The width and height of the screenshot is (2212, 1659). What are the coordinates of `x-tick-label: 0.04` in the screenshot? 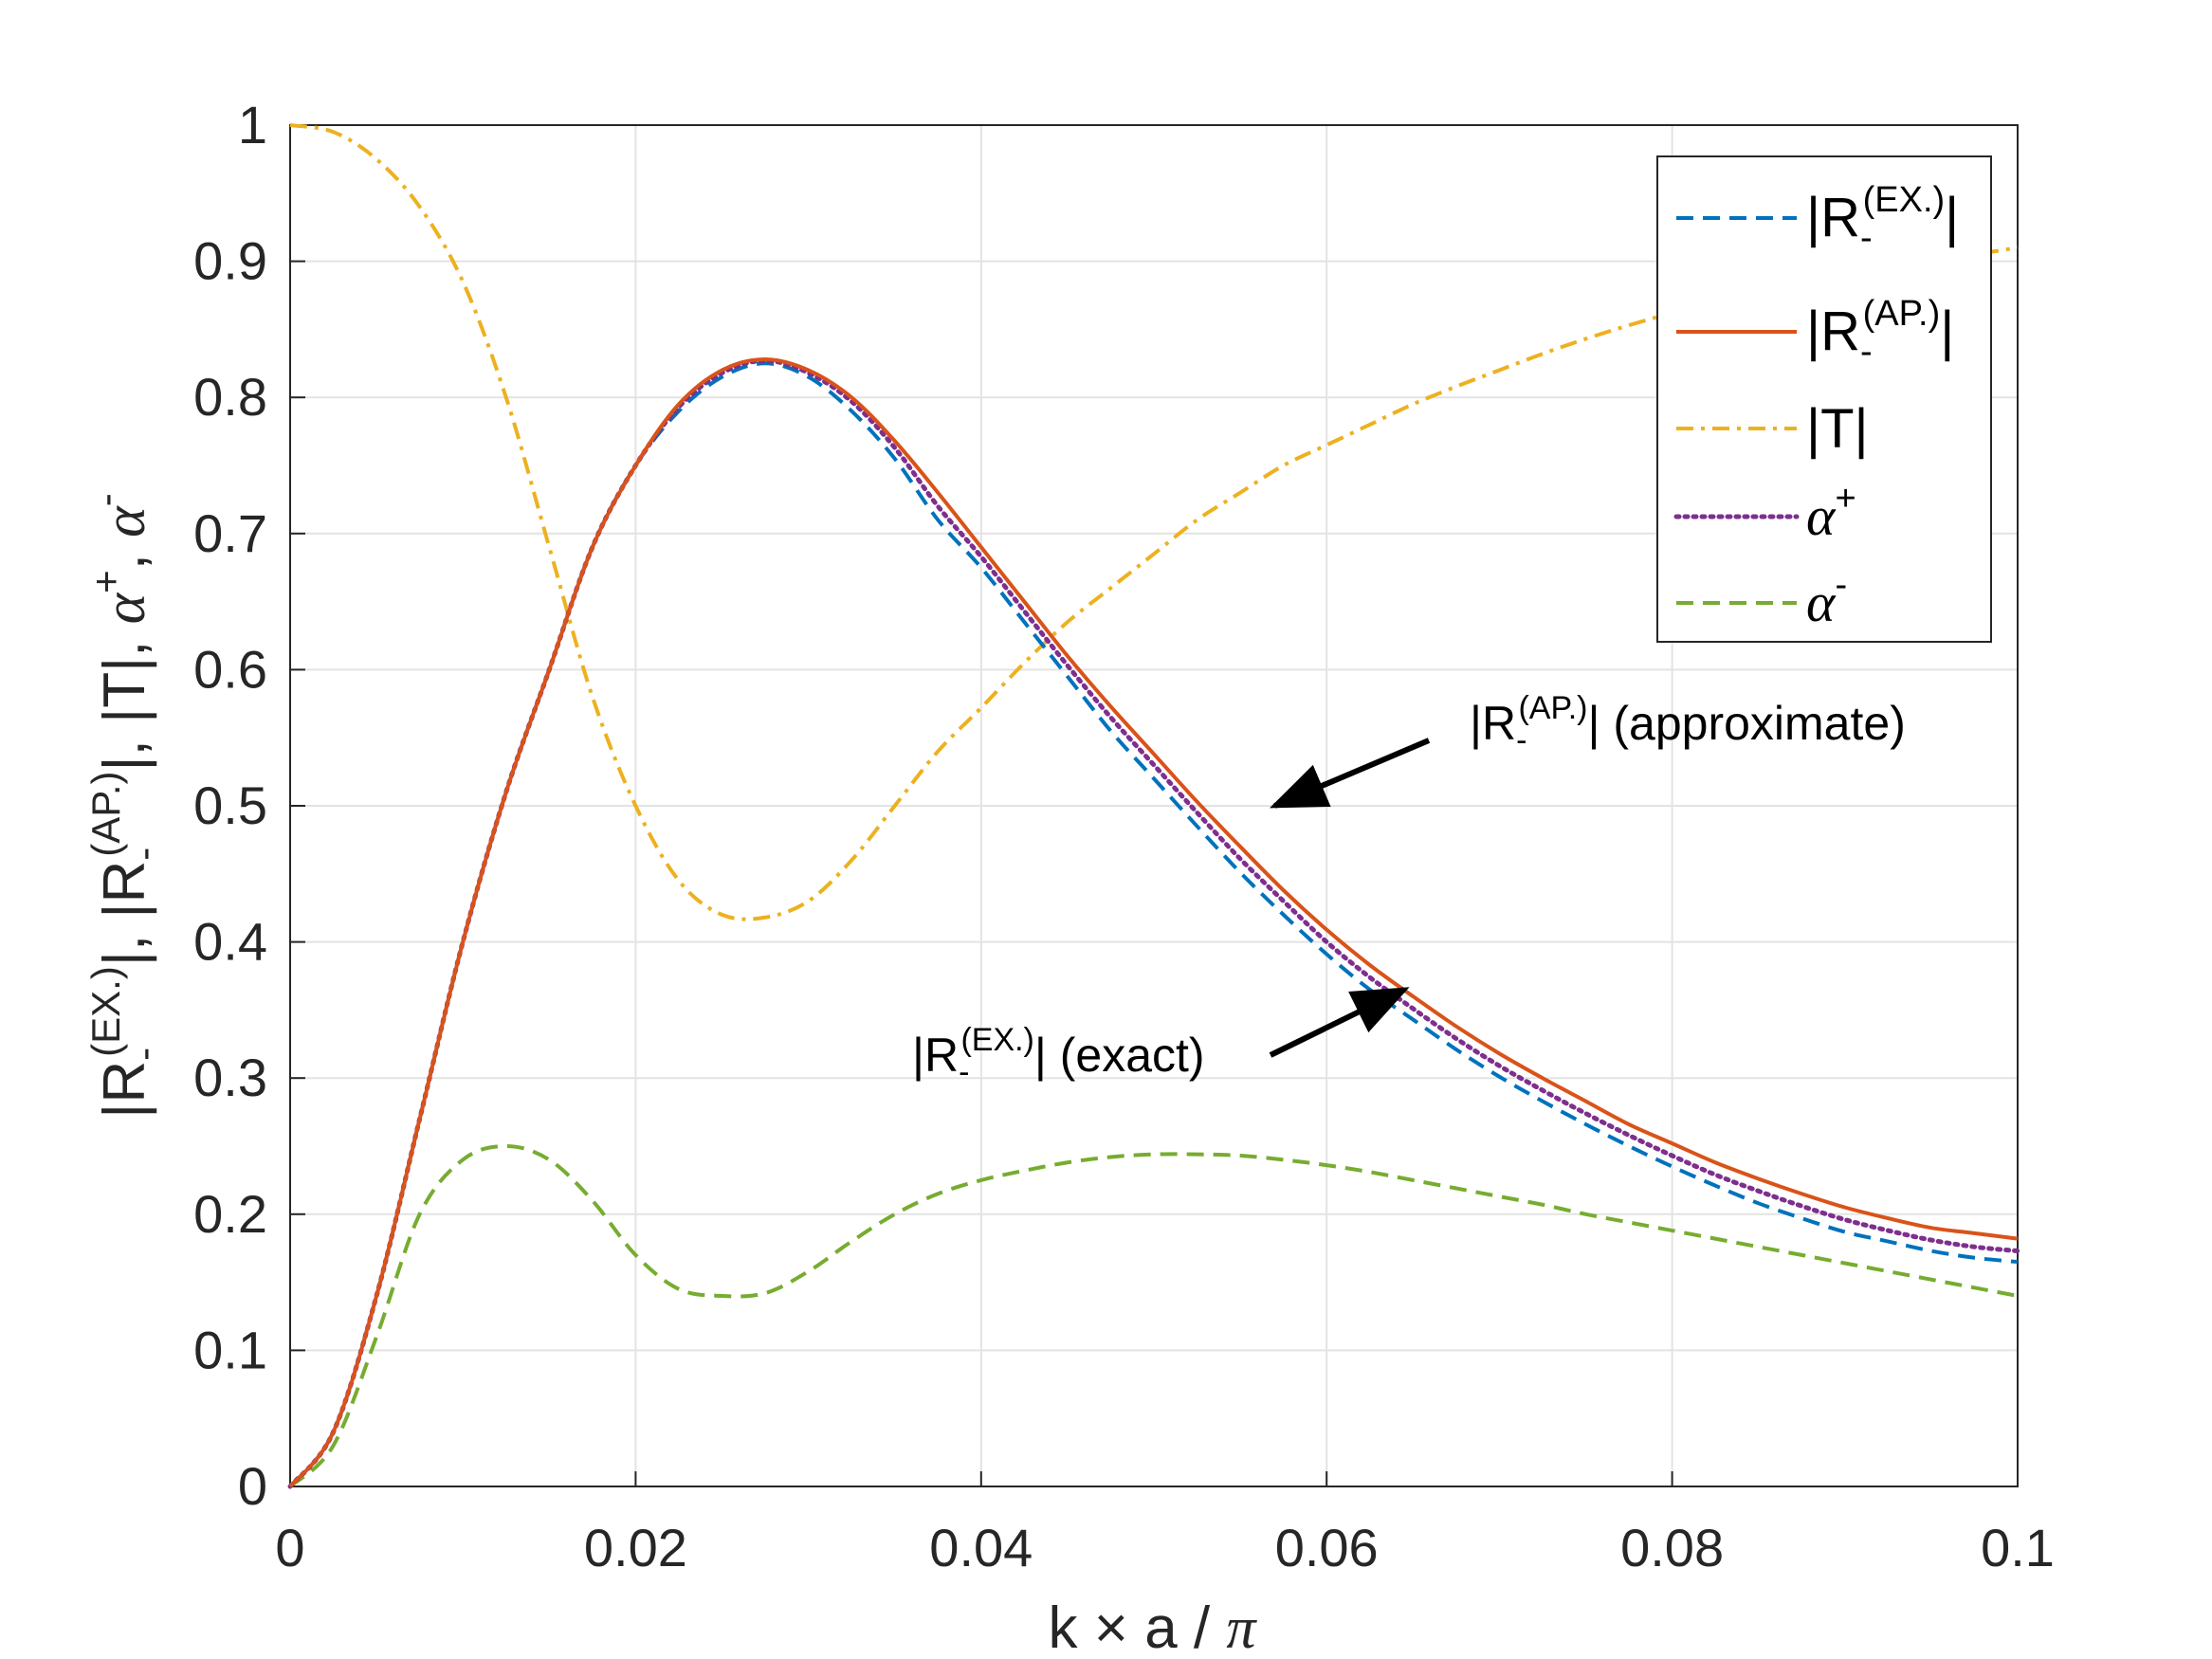 It's located at (981, 1547).